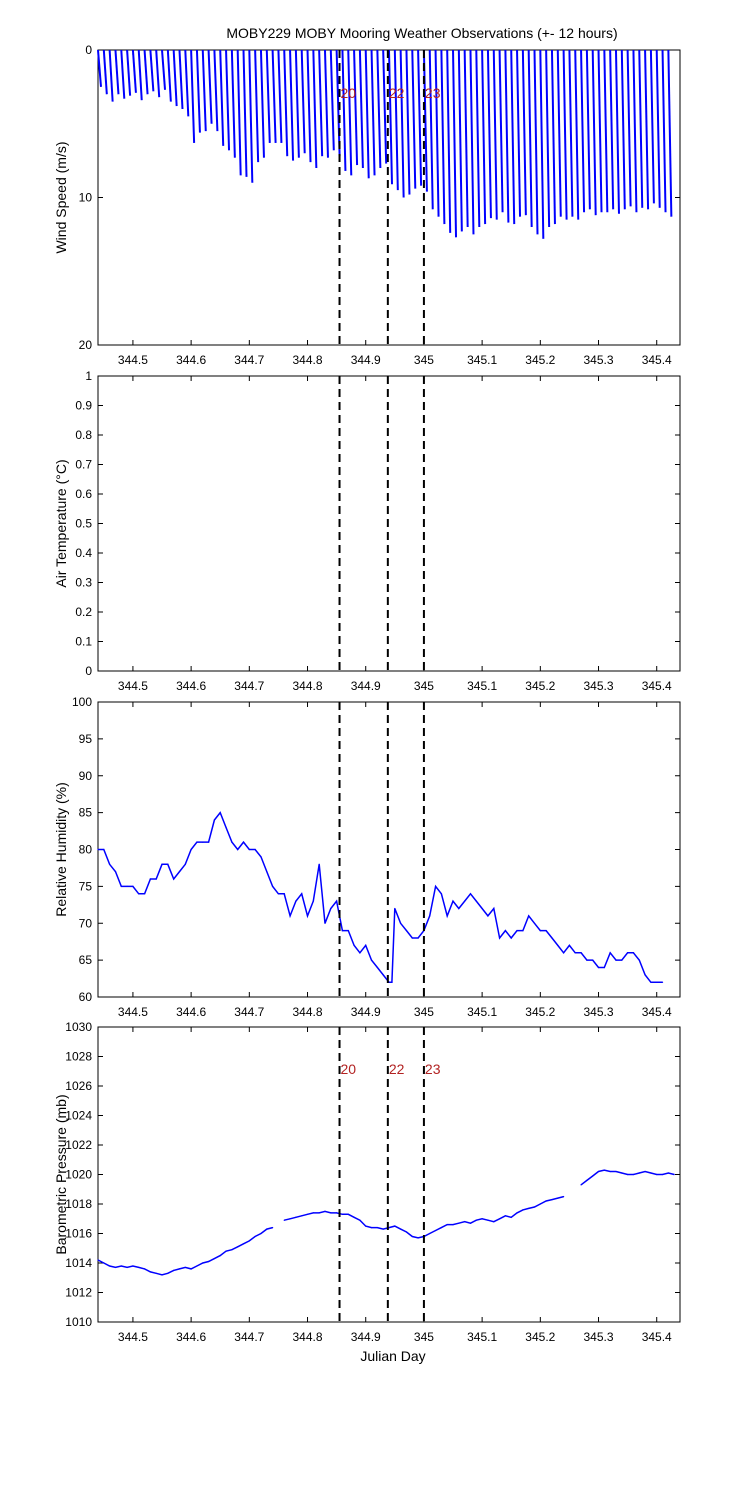  I want to click on y-tick-label: 0, so click(88, 671).